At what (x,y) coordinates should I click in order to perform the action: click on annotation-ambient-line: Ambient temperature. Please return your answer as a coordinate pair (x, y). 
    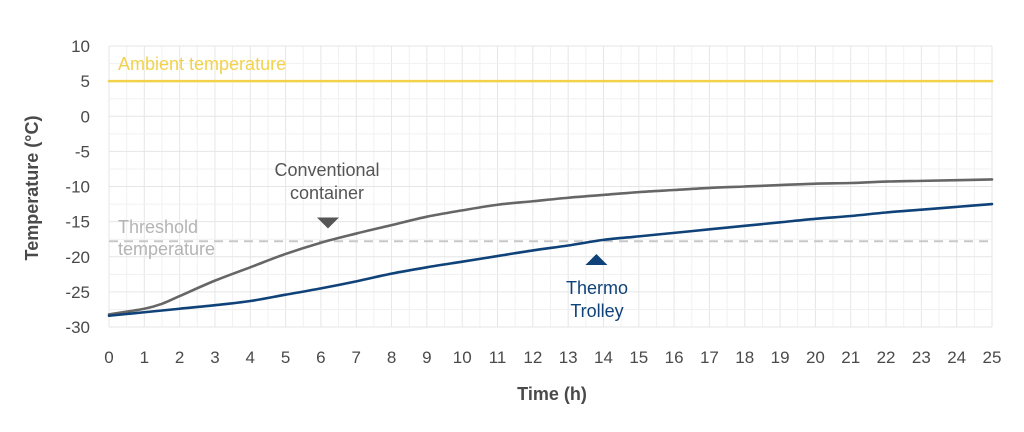
    Looking at the image, I should click on (202, 64).